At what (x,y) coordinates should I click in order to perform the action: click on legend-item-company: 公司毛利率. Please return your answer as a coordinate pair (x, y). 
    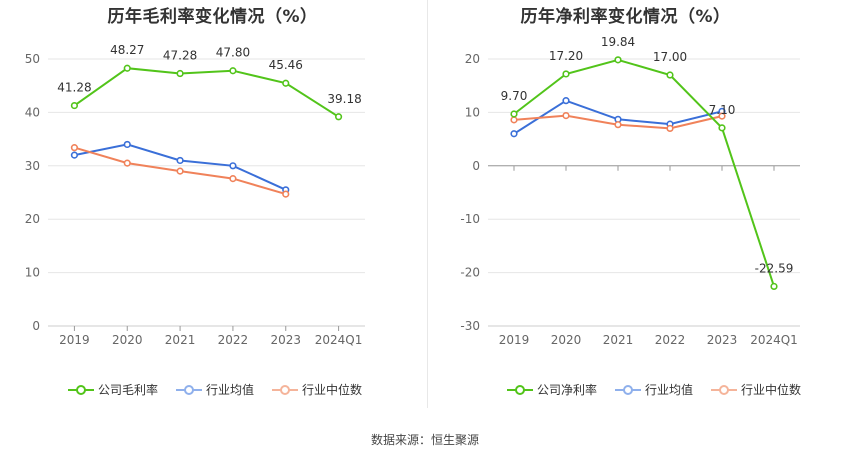
    Looking at the image, I should click on (113, 389).